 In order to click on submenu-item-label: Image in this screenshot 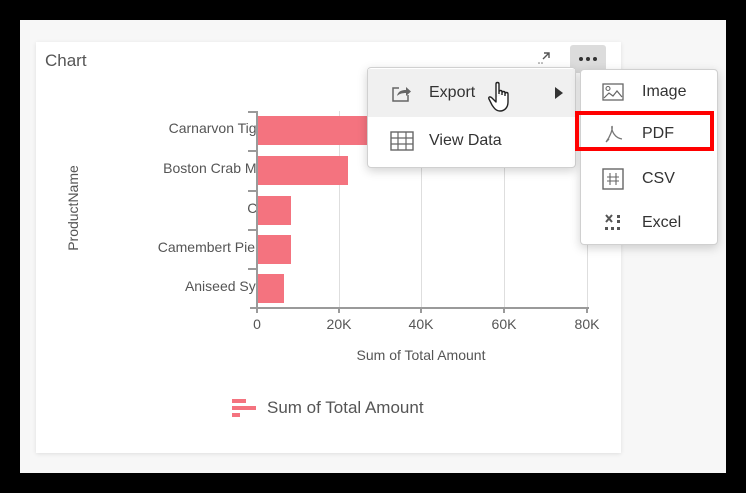, I will do `click(664, 91)`.